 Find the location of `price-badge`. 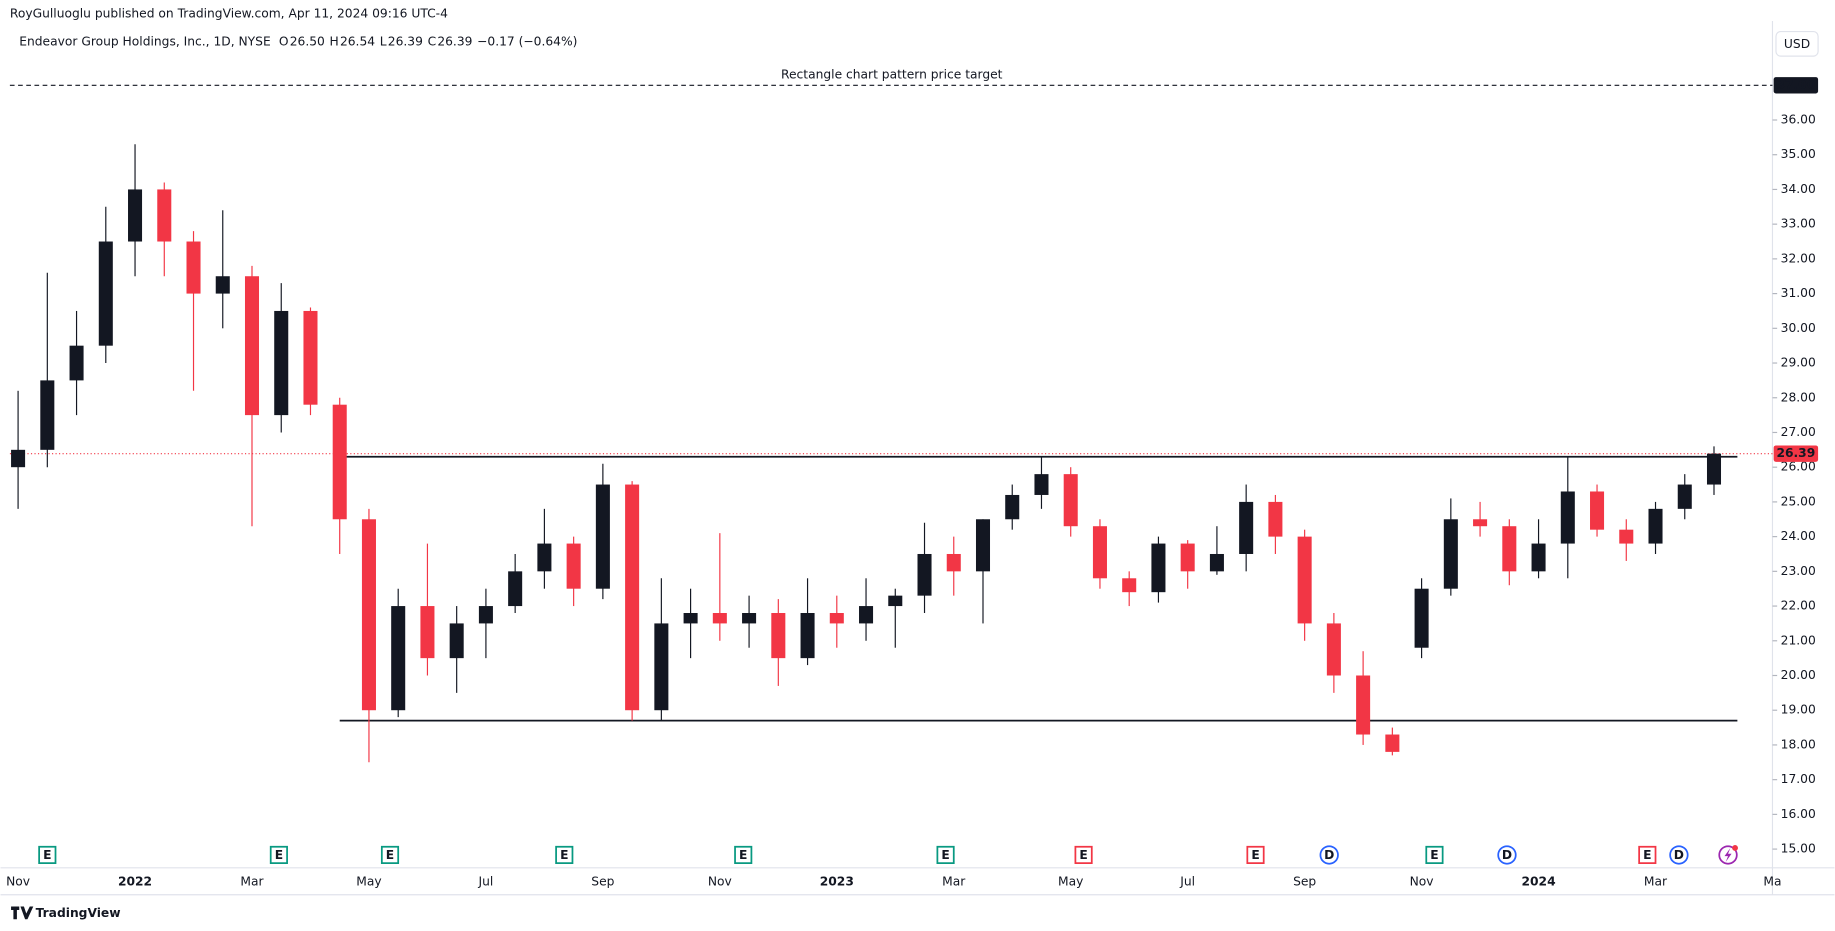

price-badge is located at coordinates (1796, 85).